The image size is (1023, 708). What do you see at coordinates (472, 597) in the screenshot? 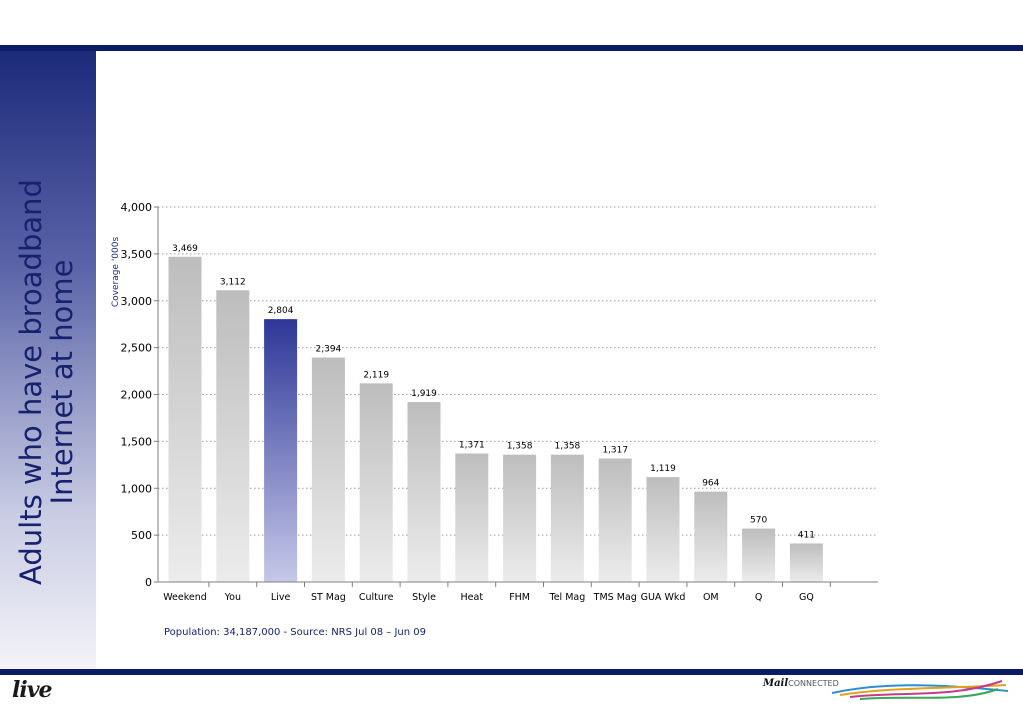
I see `x-tick-label: Heat` at bounding box center [472, 597].